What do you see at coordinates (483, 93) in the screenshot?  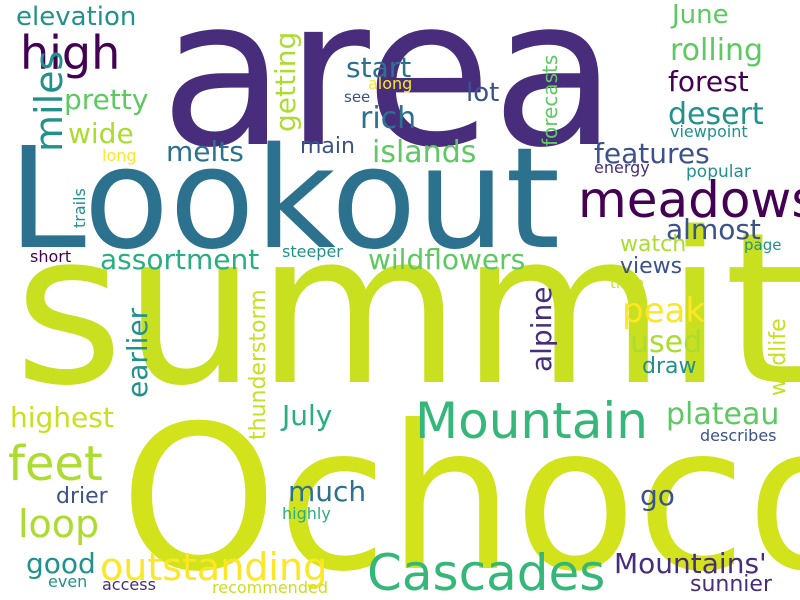 I see `word-lot: lot` at bounding box center [483, 93].